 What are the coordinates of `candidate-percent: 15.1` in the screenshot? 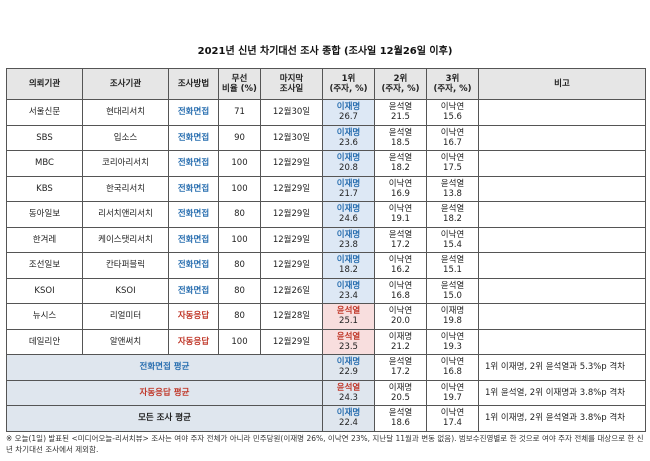 It's located at (452, 270).